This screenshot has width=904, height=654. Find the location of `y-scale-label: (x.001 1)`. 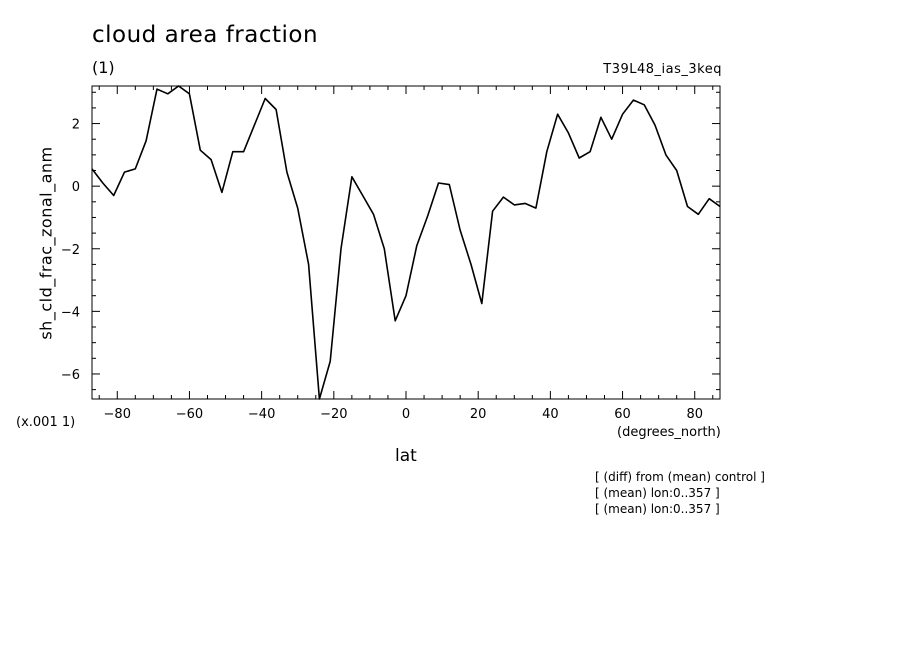

y-scale-label: (x.001 1) is located at coordinates (46, 422).